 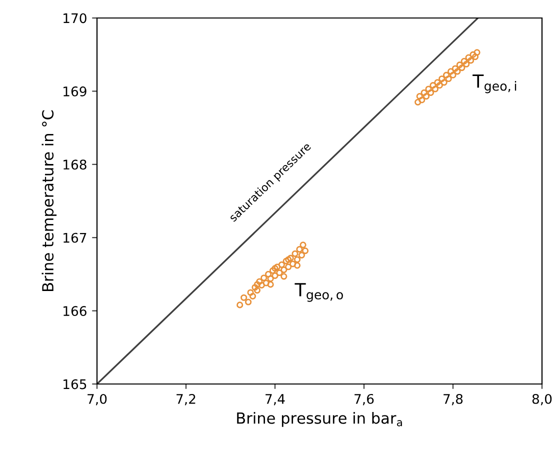 I want to click on y-tick-label: 166, so click(x=75, y=311).